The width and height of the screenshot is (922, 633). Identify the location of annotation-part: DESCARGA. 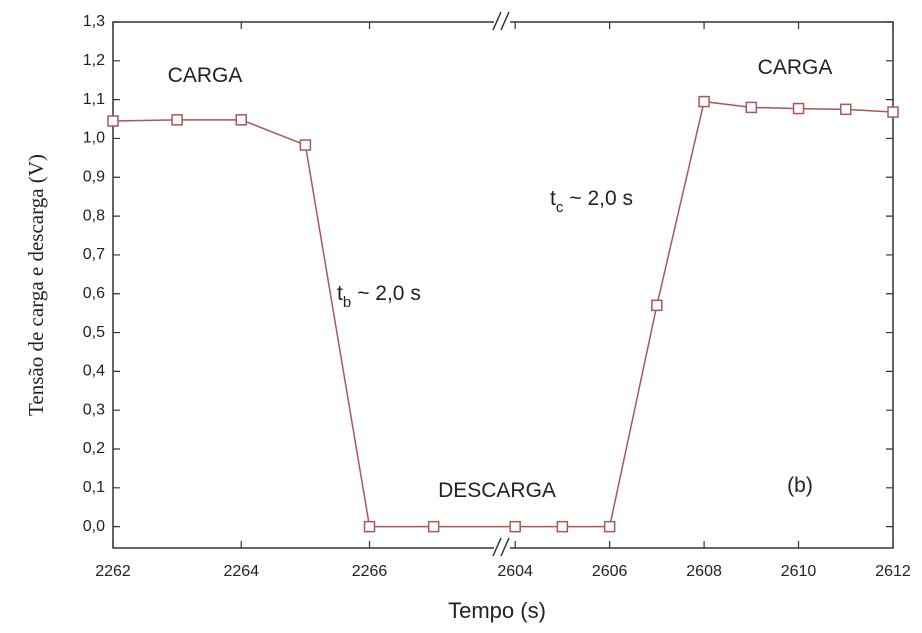
(497, 490).